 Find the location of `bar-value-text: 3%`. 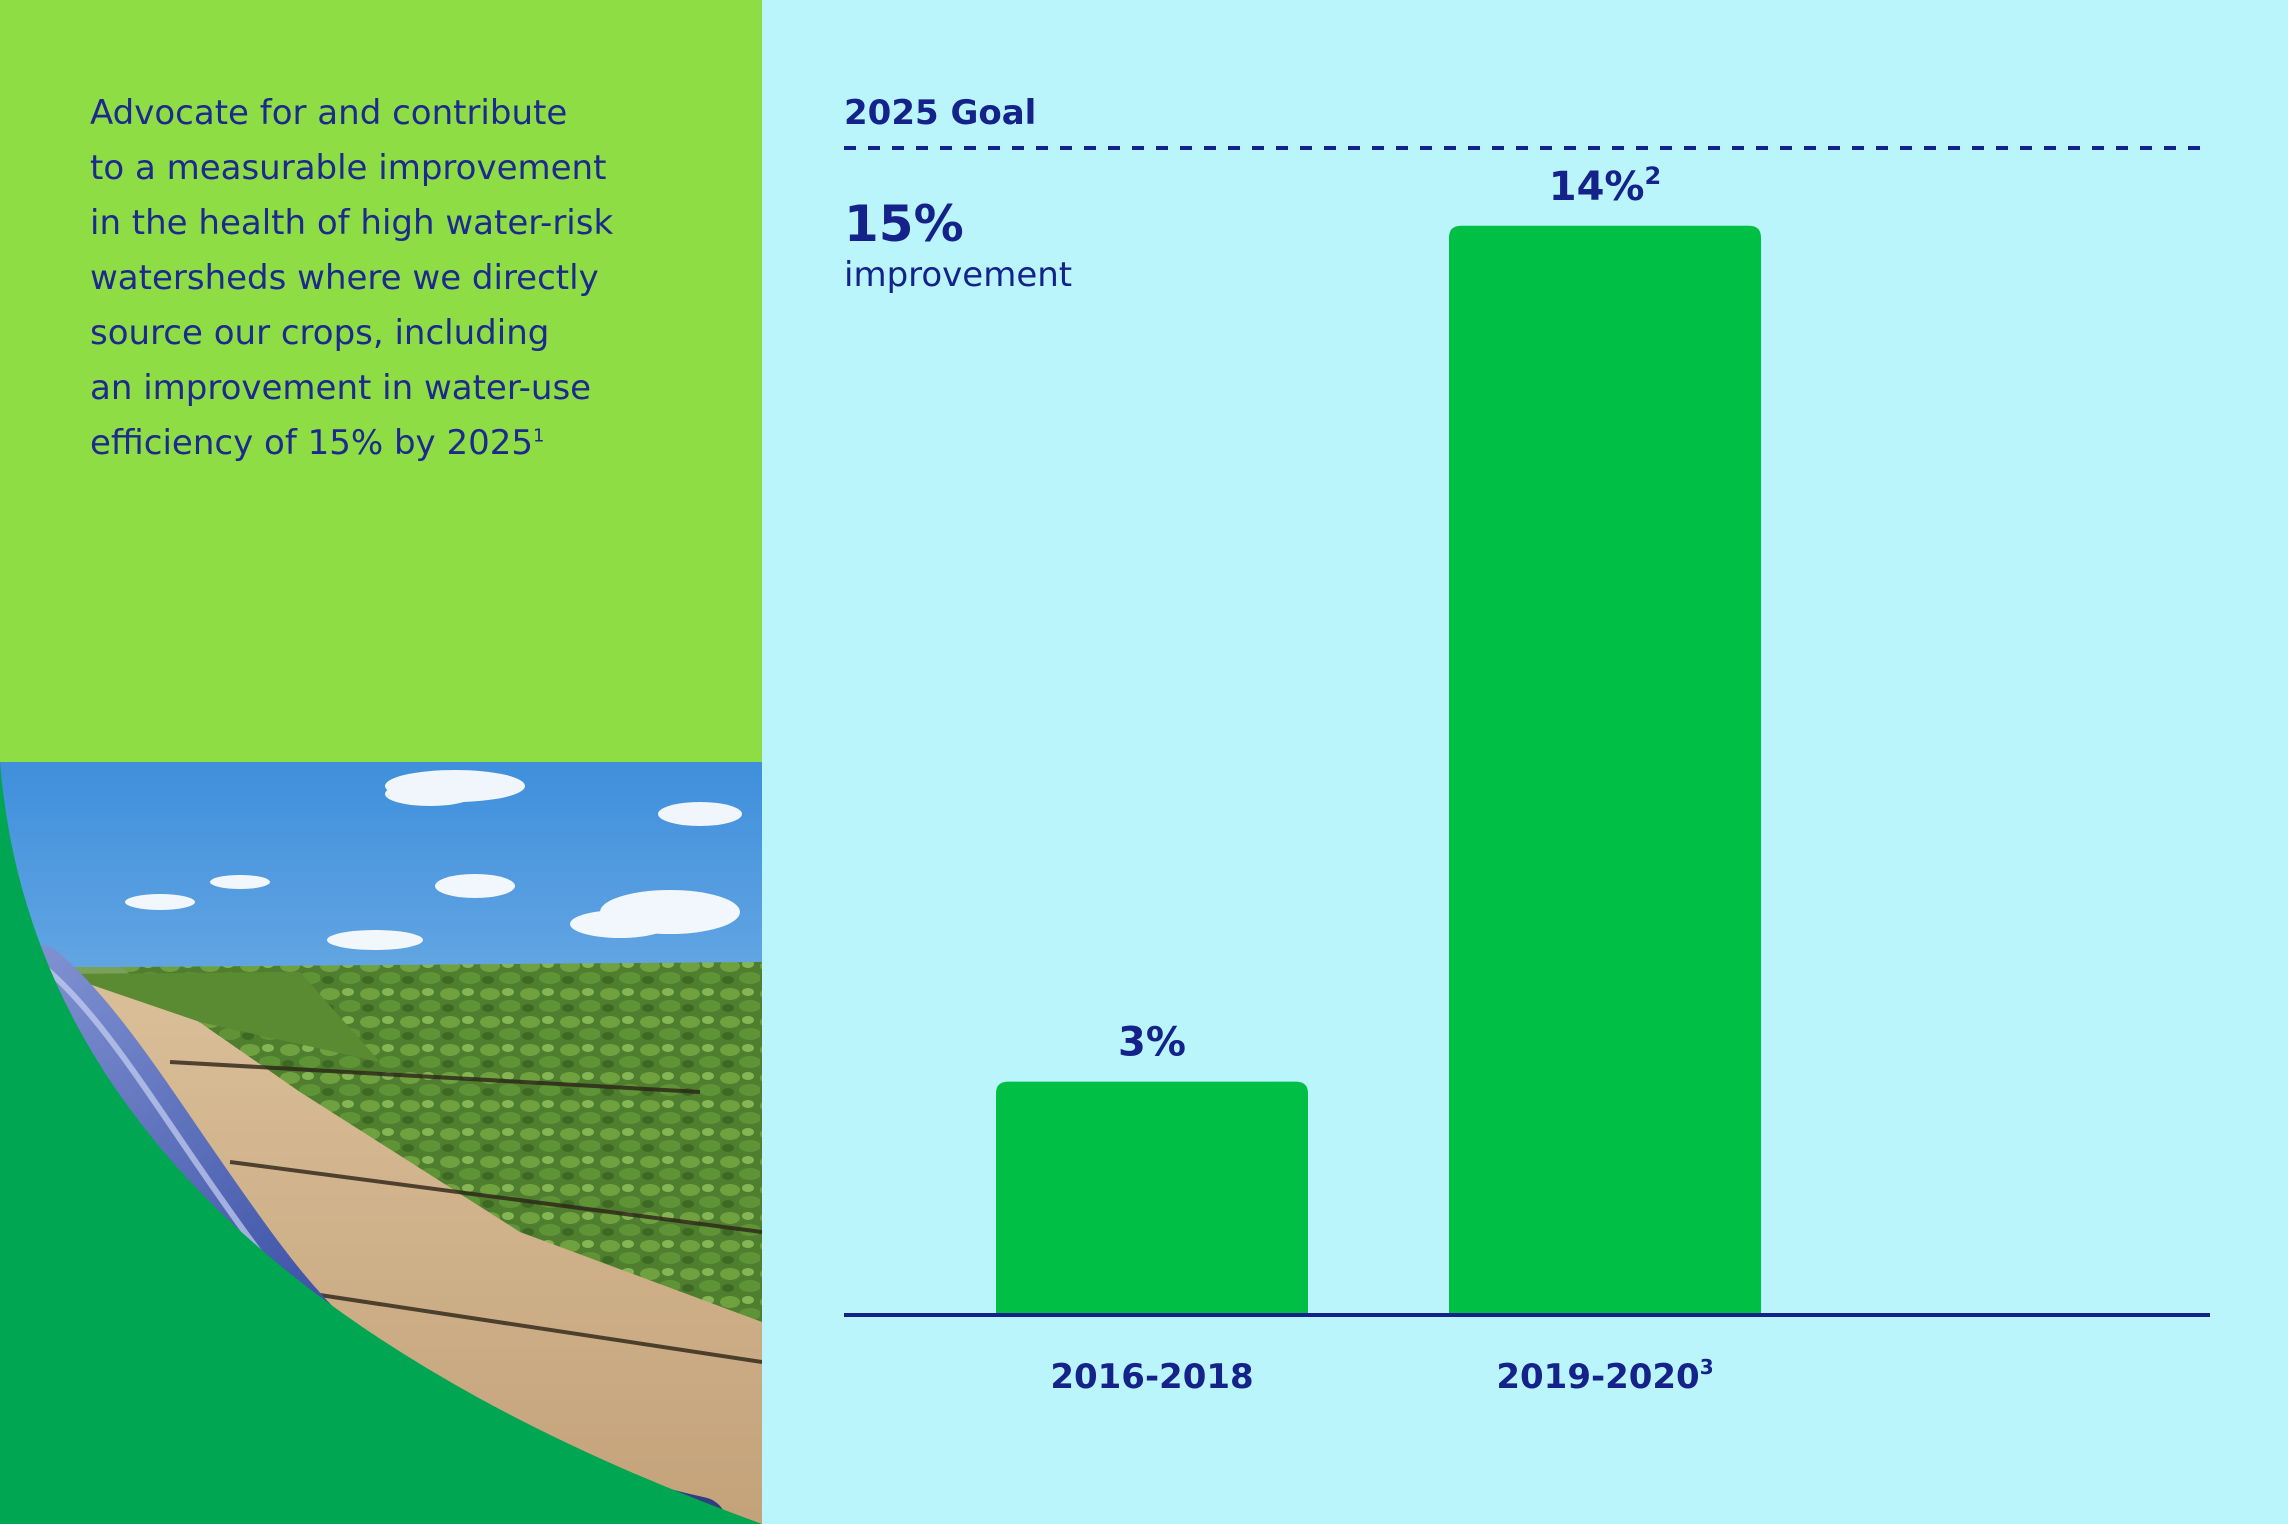

bar-value-text: 3% is located at coordinates (1152, 1043).